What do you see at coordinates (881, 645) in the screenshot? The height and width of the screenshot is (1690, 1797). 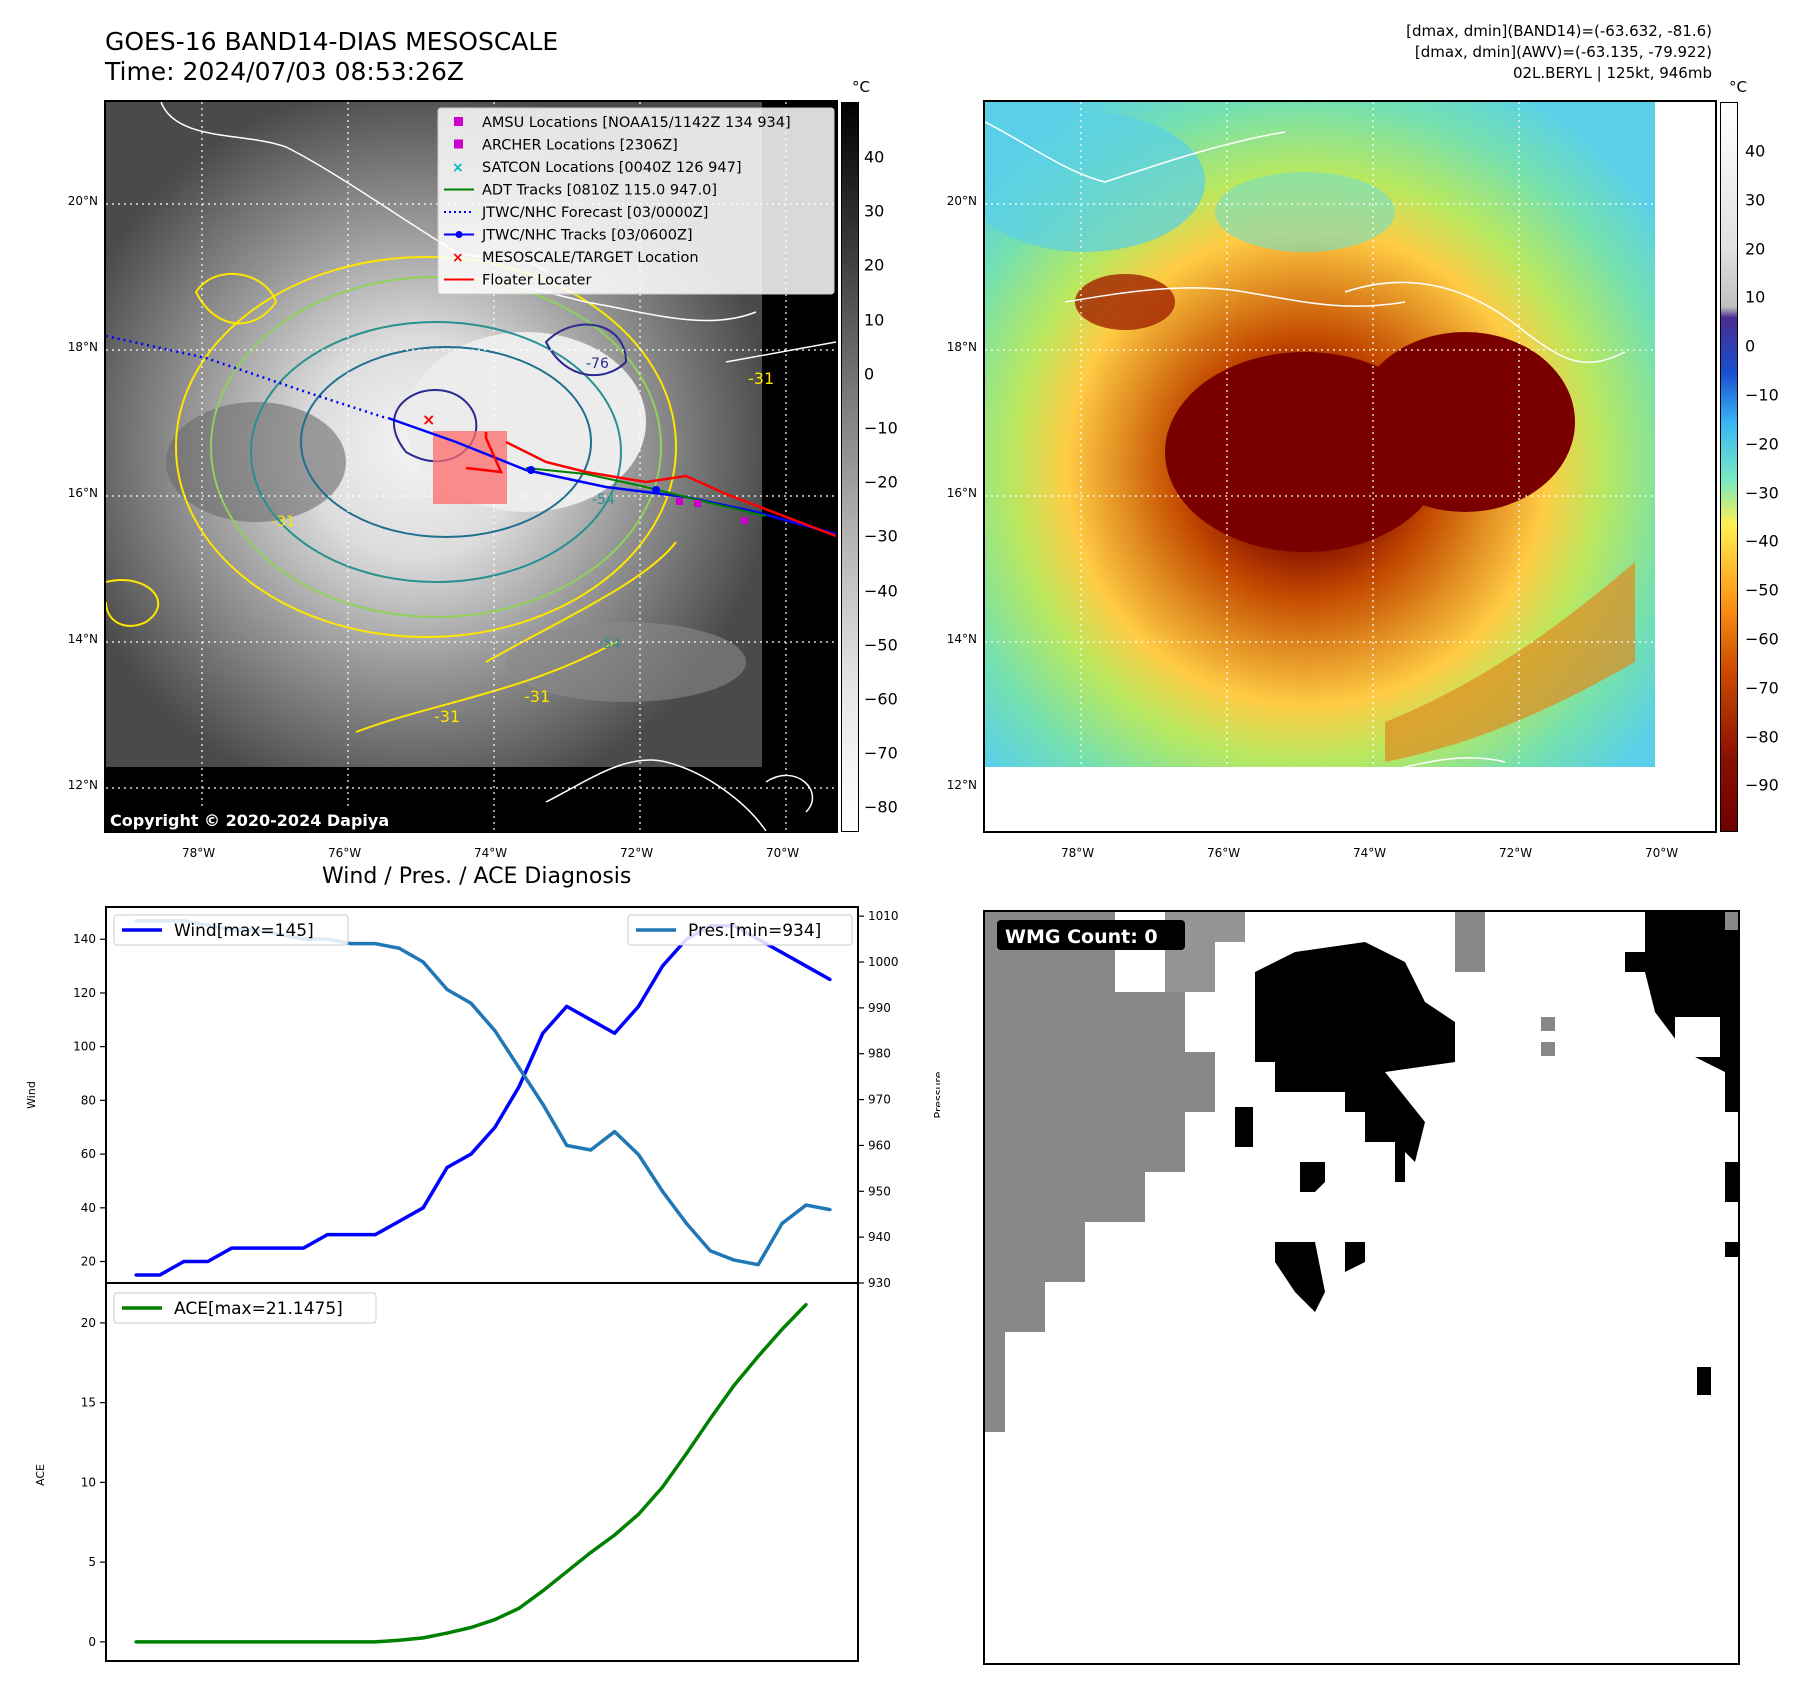 I see `colorbar-gray-tick: −50` at bounding box center [881, 645].